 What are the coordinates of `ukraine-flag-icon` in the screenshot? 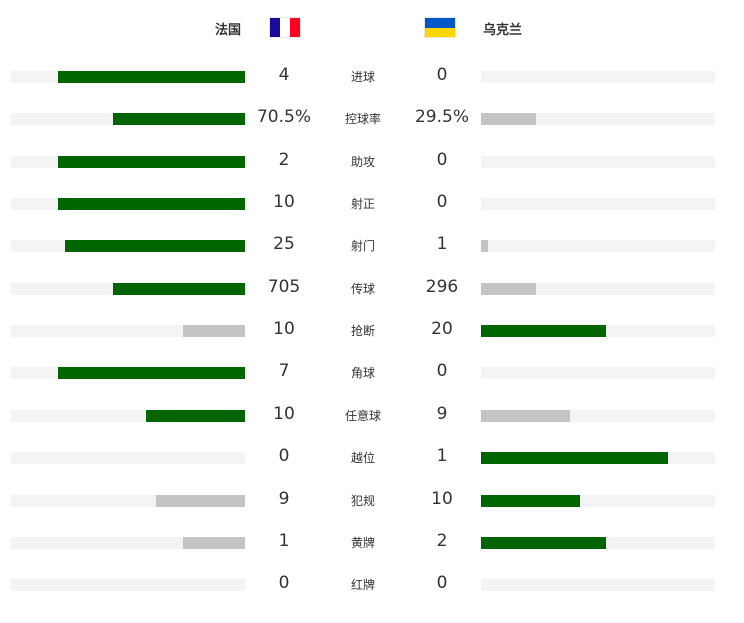 It's located at (440, 27).